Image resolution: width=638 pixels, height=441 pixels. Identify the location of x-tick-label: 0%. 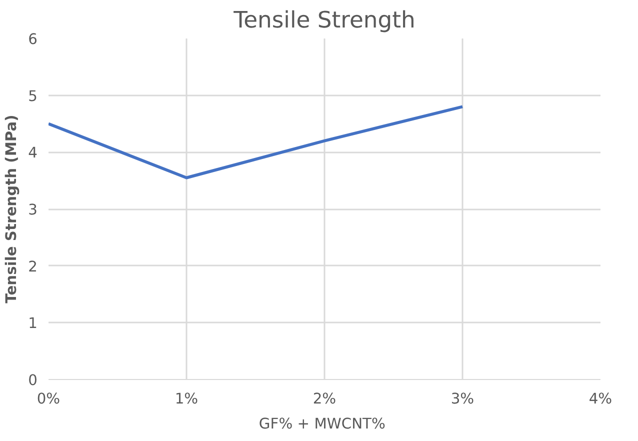
(48, 399).